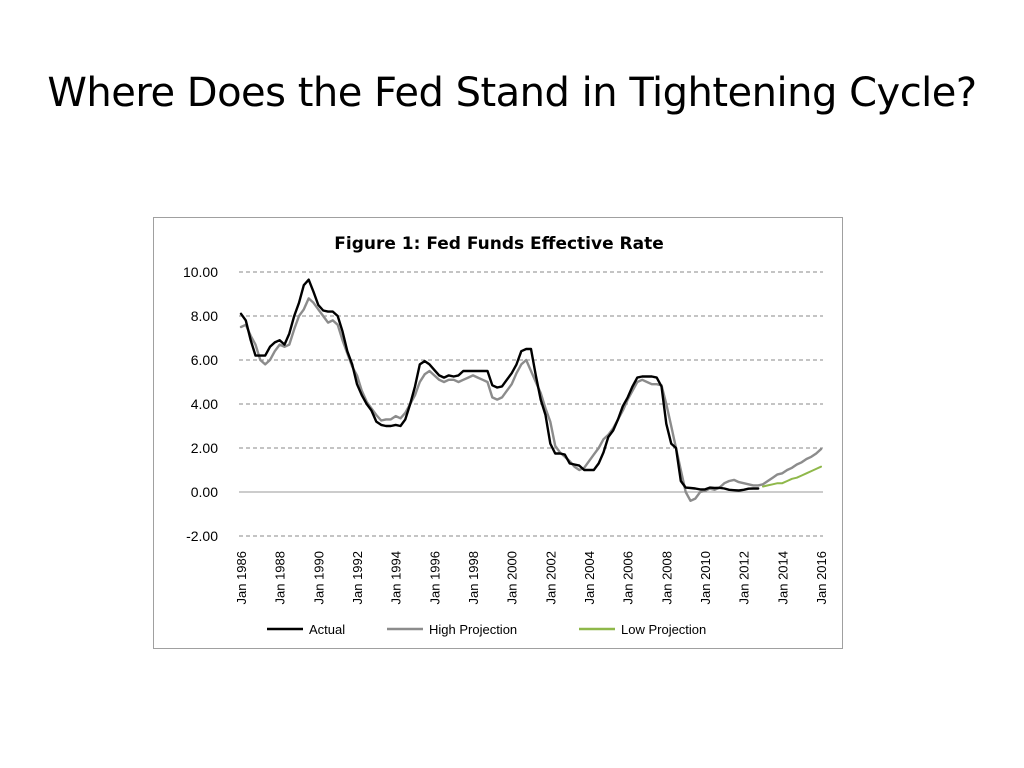  What do you see at coordinates (499, 244) in the screenshot?
I see `chart-title: Figure 1: Fed Funds Effective Rate` at bounding box center [499, 244].